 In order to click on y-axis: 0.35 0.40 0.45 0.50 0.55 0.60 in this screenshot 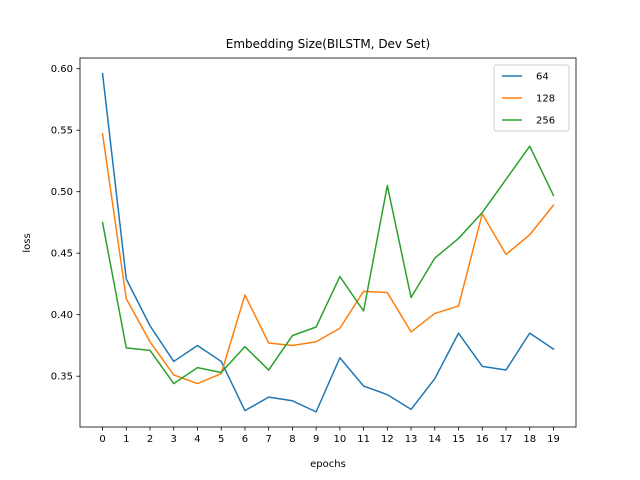, I will do `click(65, 223)`.